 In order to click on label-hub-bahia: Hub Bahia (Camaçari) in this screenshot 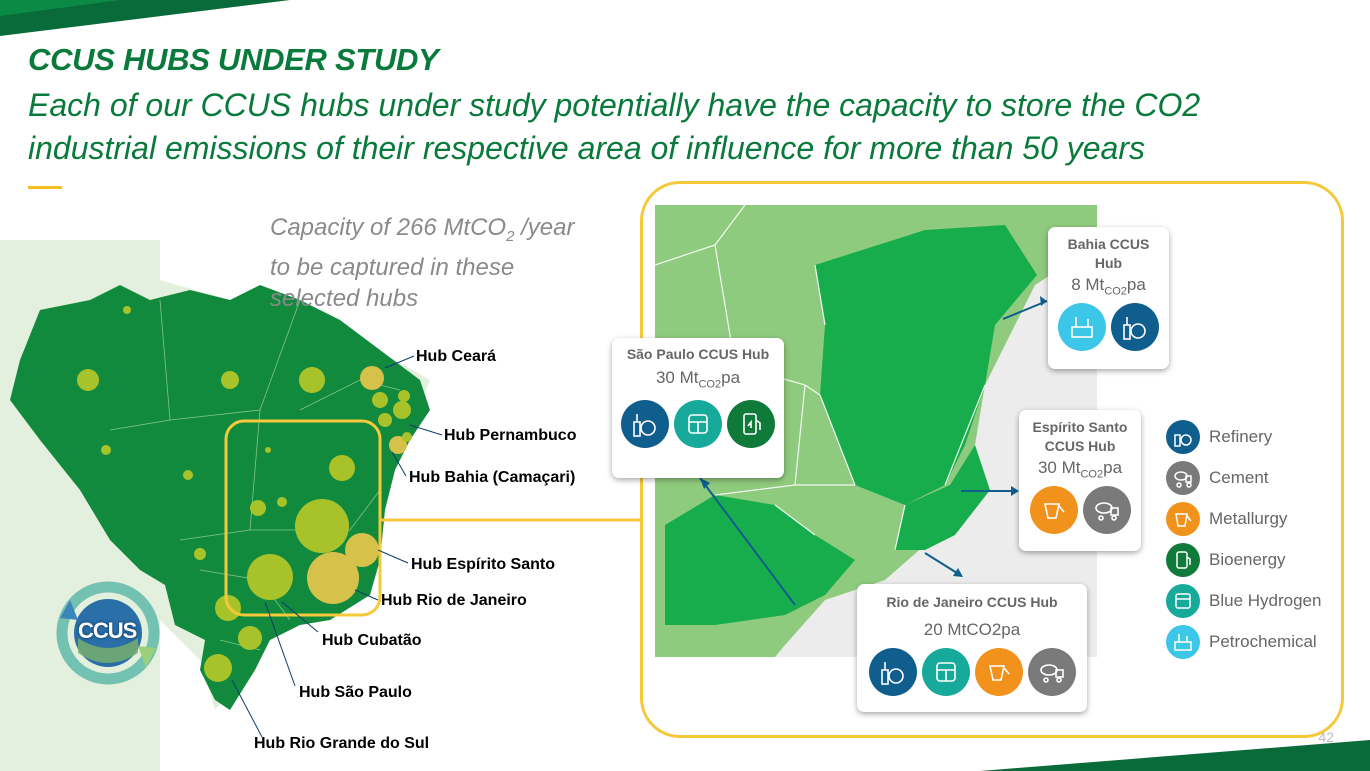, I will do `click(492, 477)`.